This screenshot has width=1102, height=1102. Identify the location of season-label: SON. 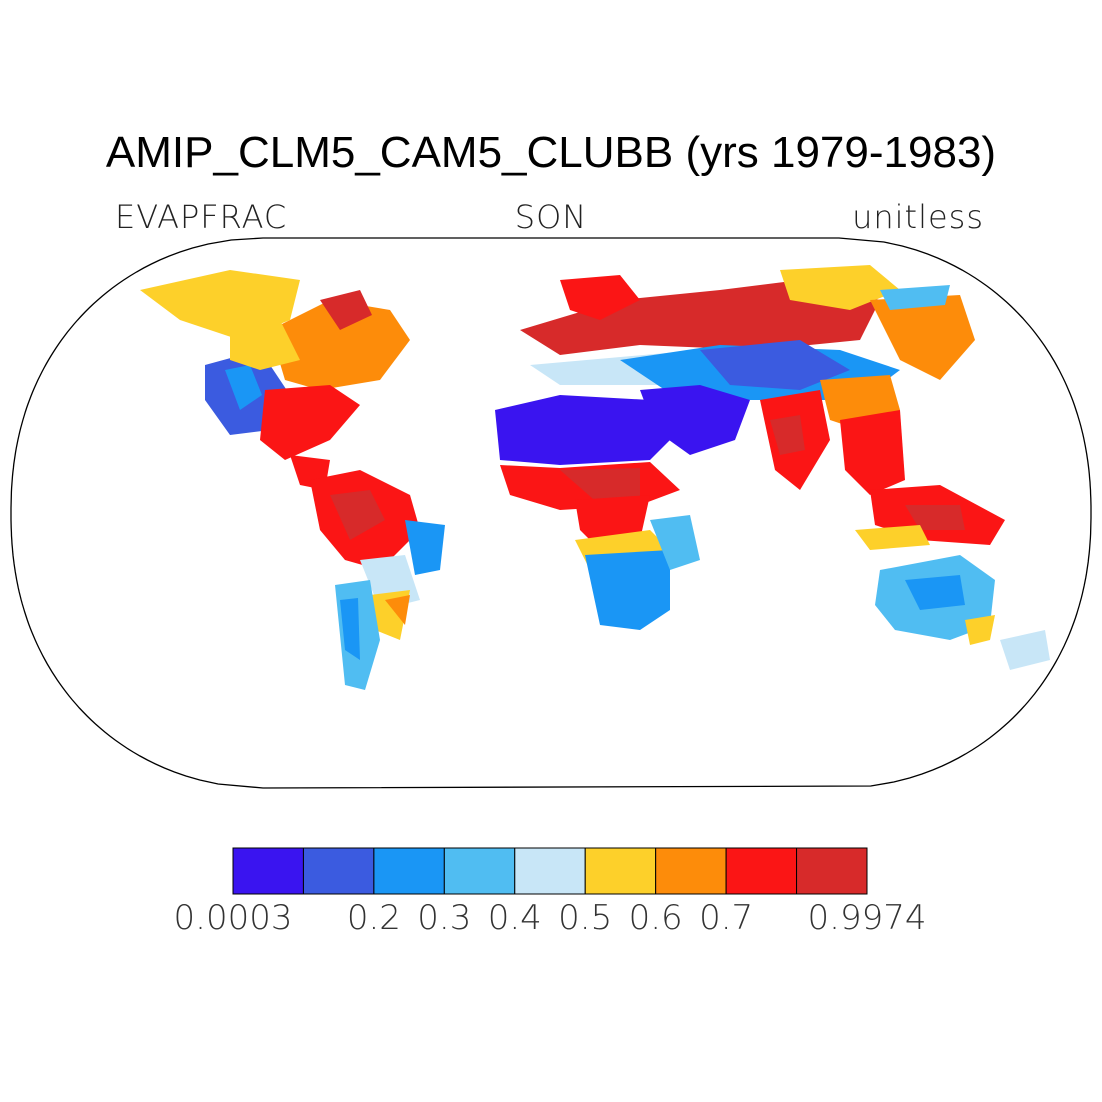
(551, 217).